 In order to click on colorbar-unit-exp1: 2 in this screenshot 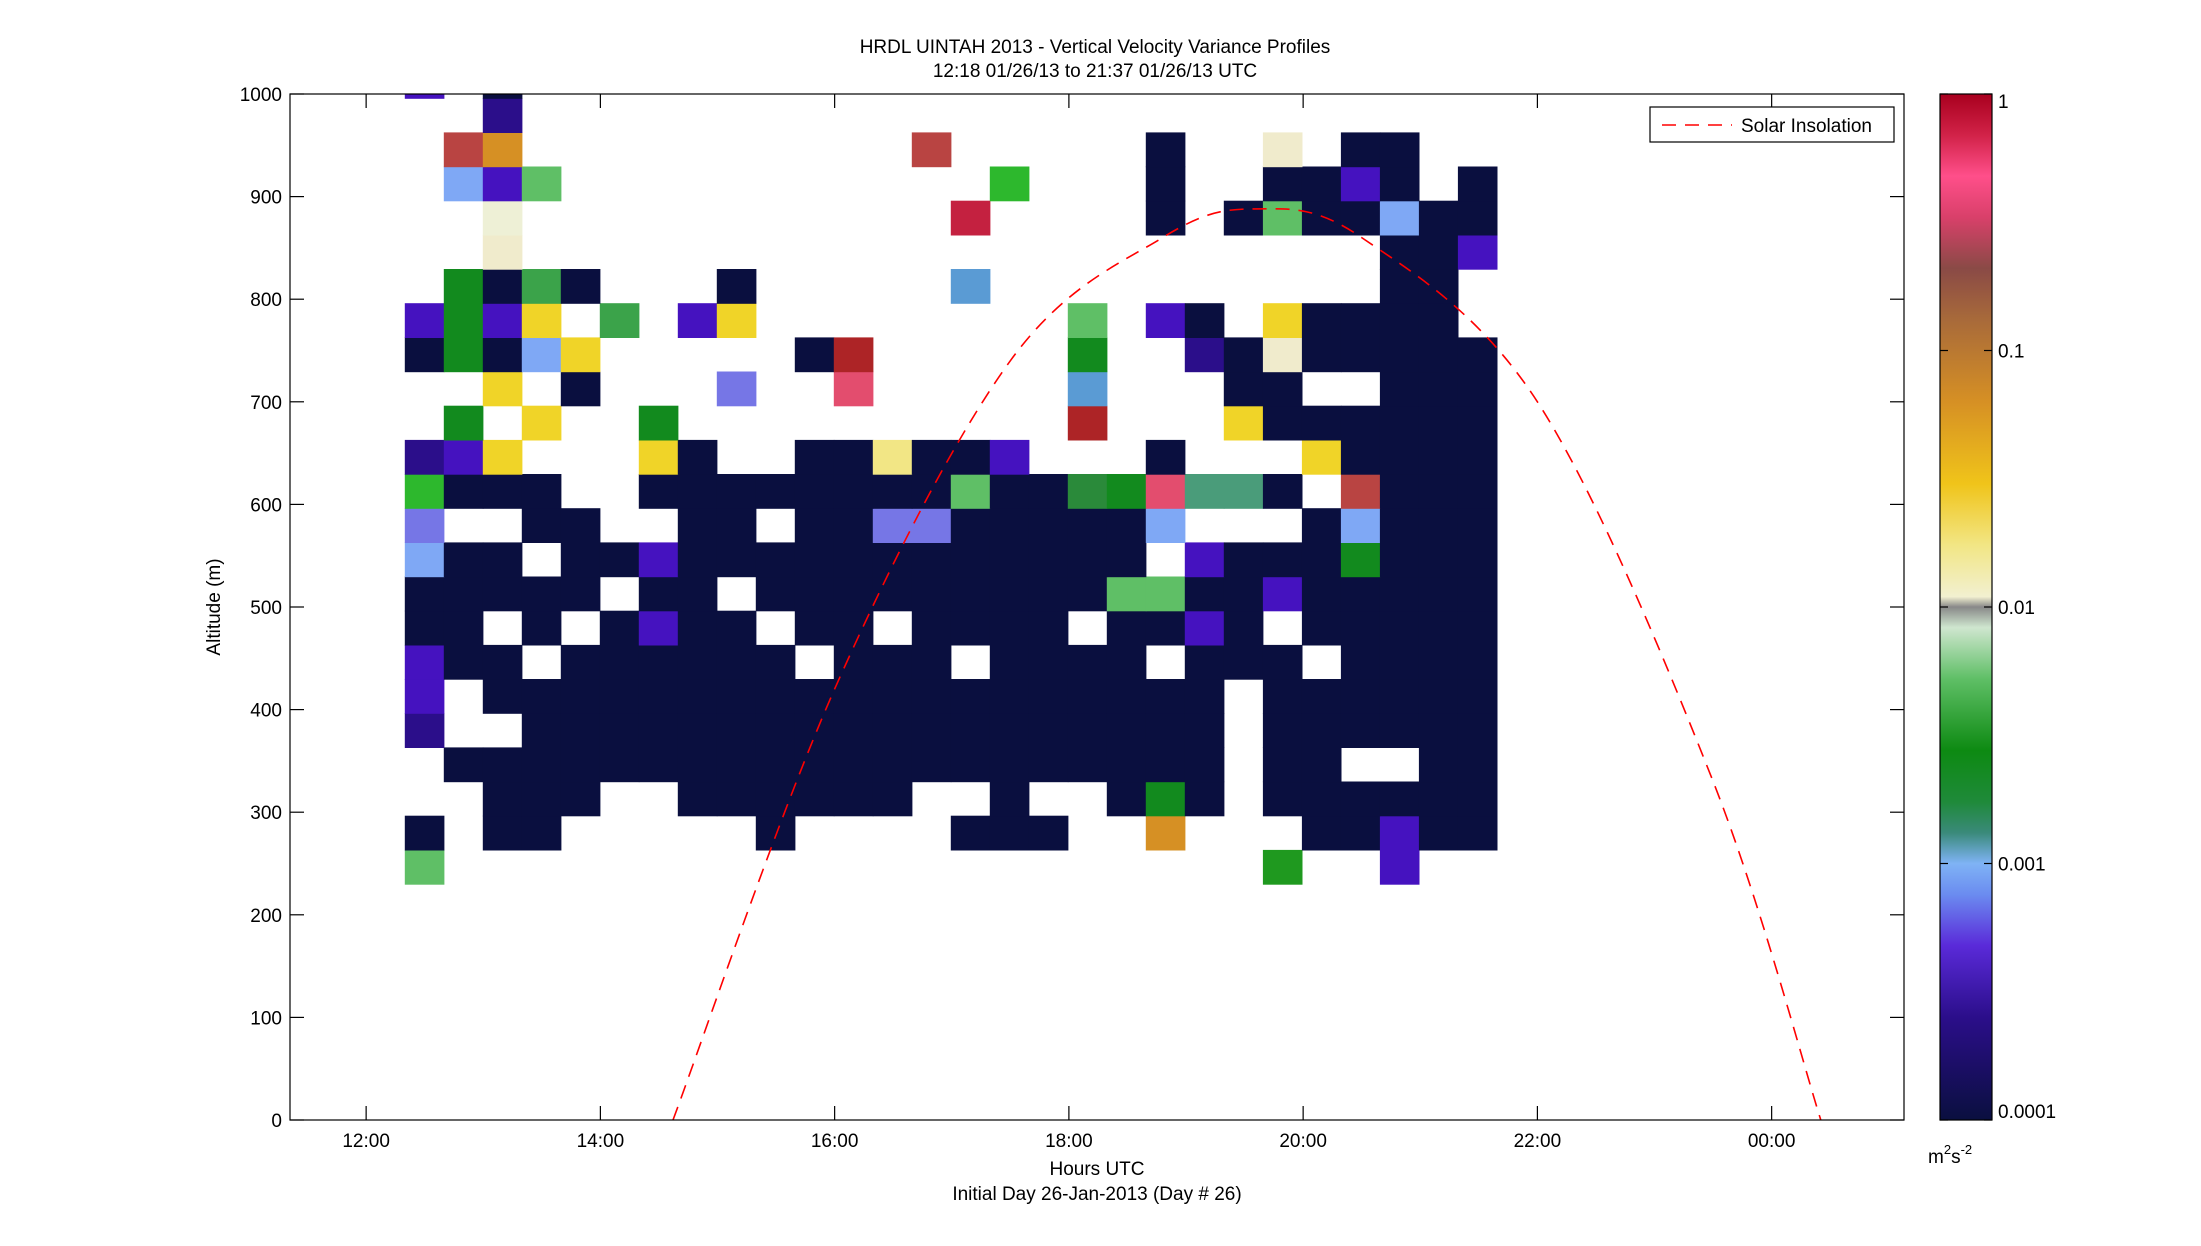, I will do `click(1947, 1149)`.